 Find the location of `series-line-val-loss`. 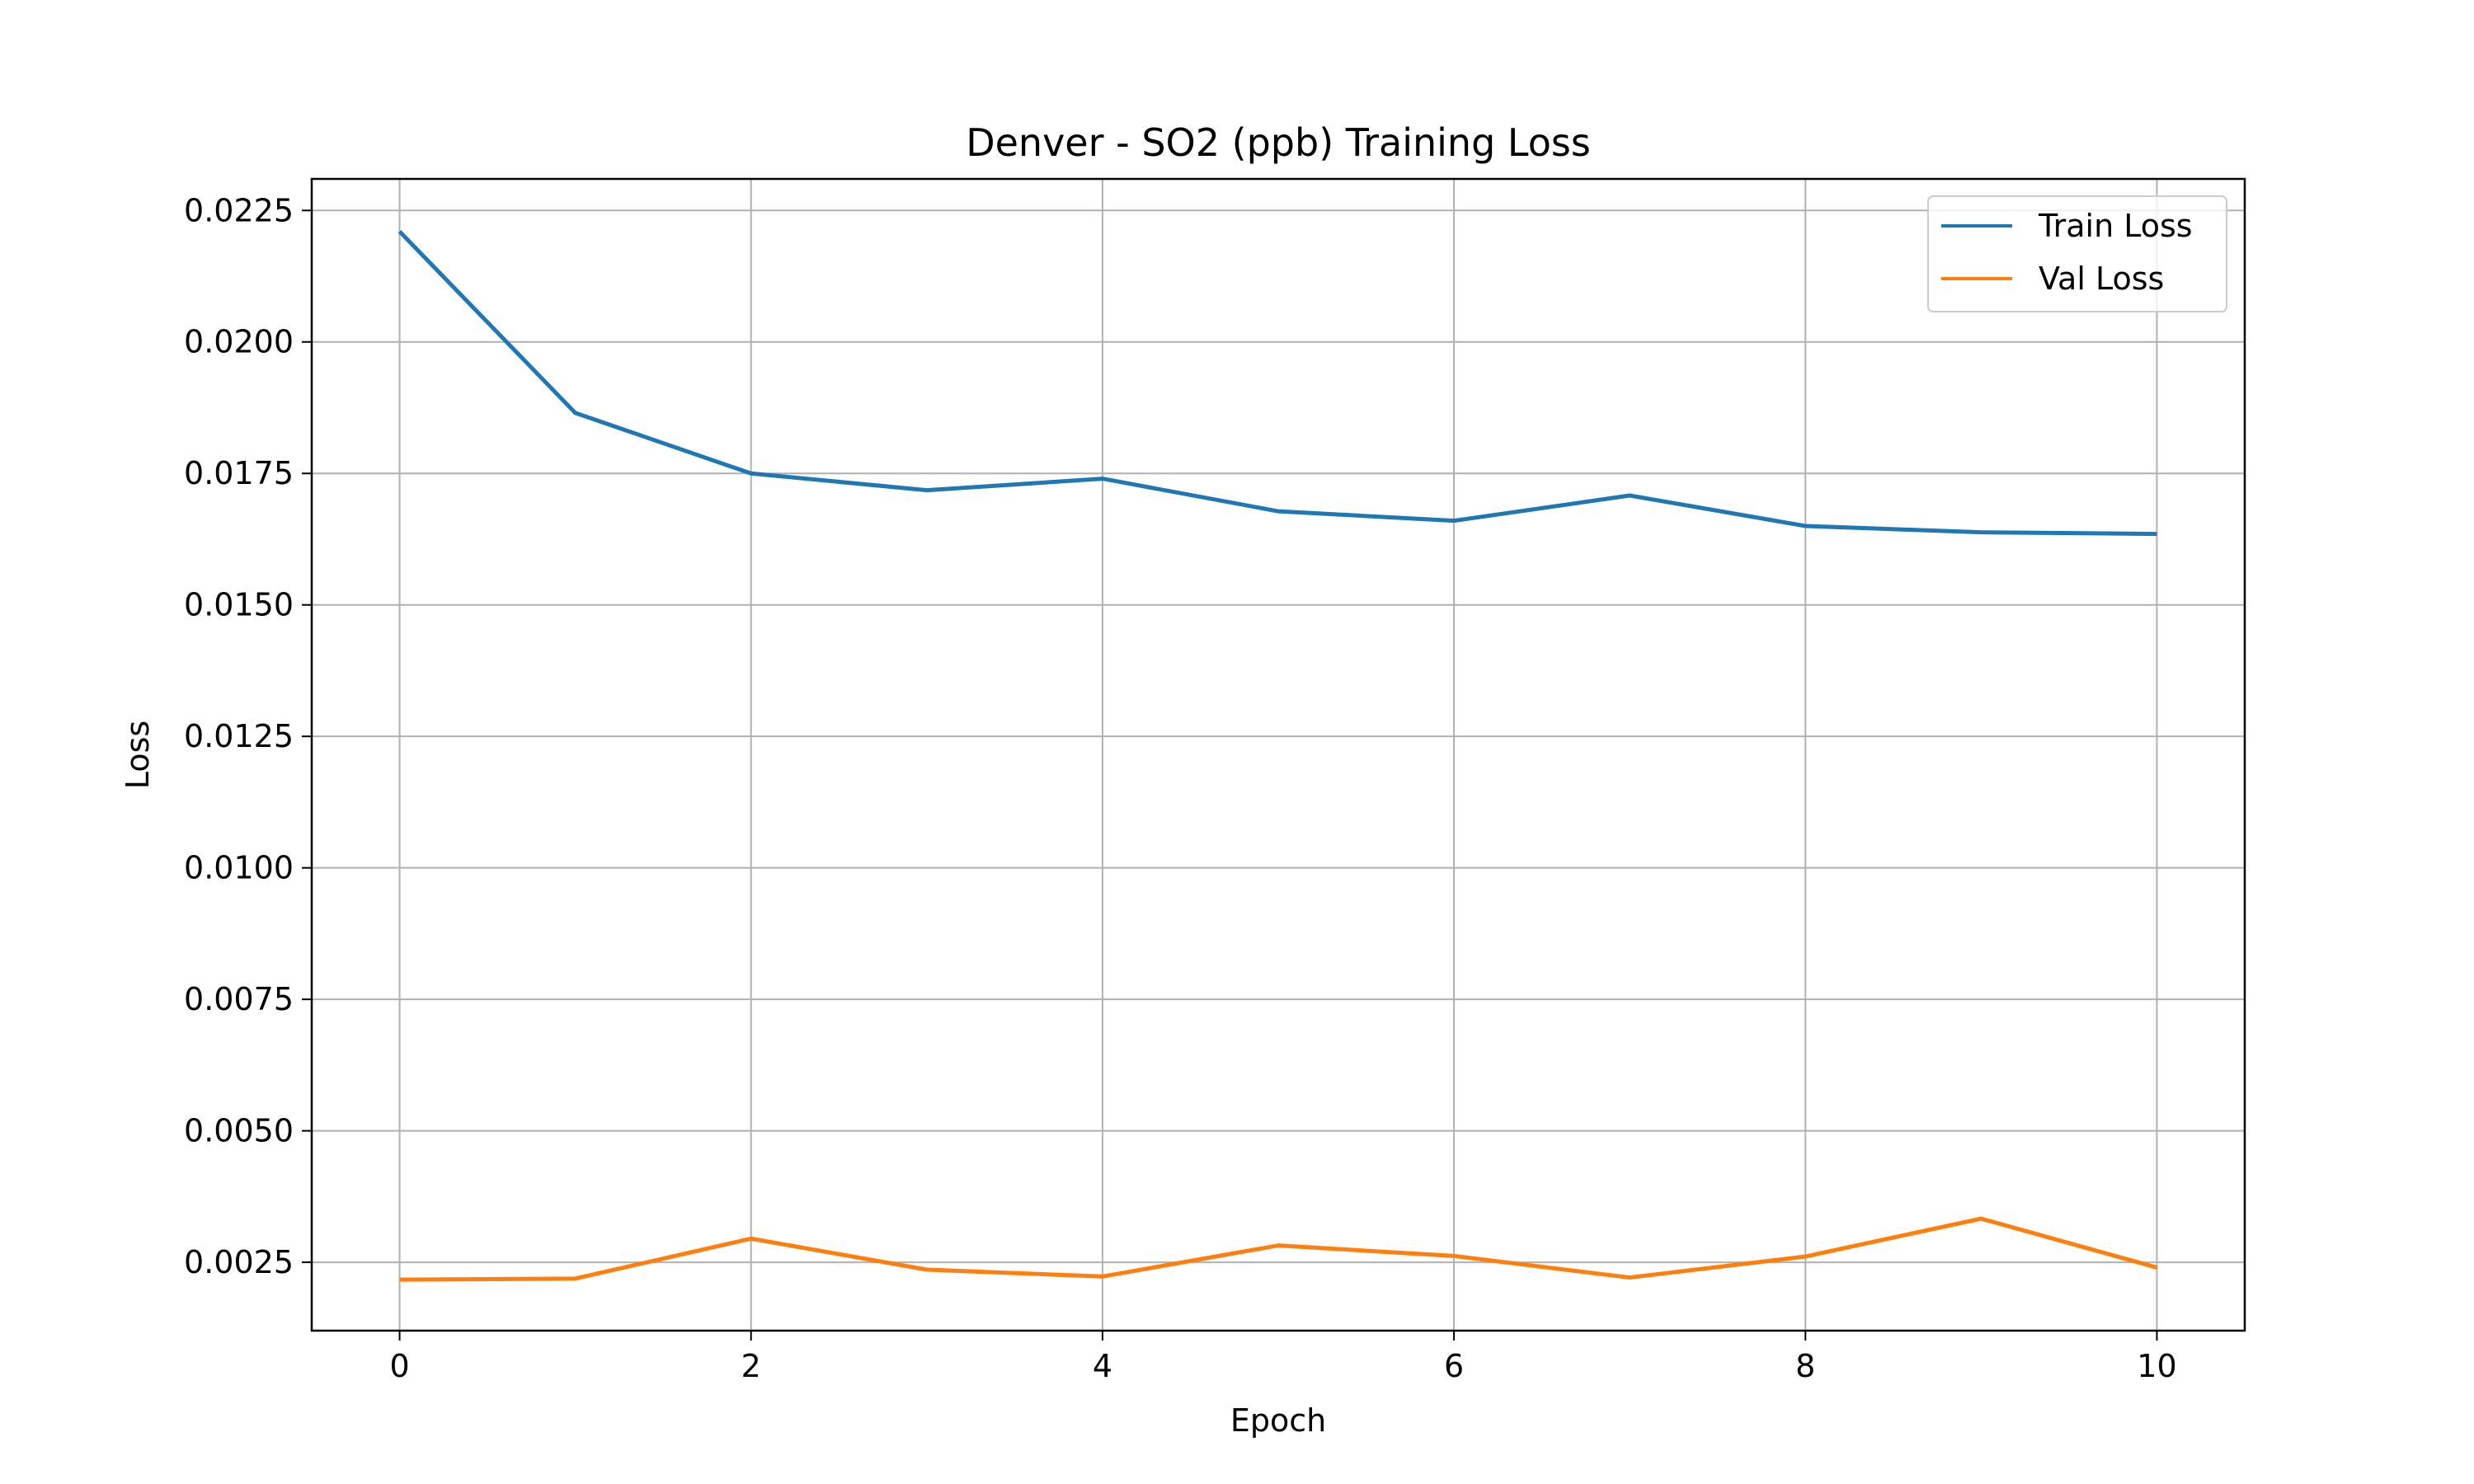

series-line-val-loss is located at coordinates (1278, 1249).